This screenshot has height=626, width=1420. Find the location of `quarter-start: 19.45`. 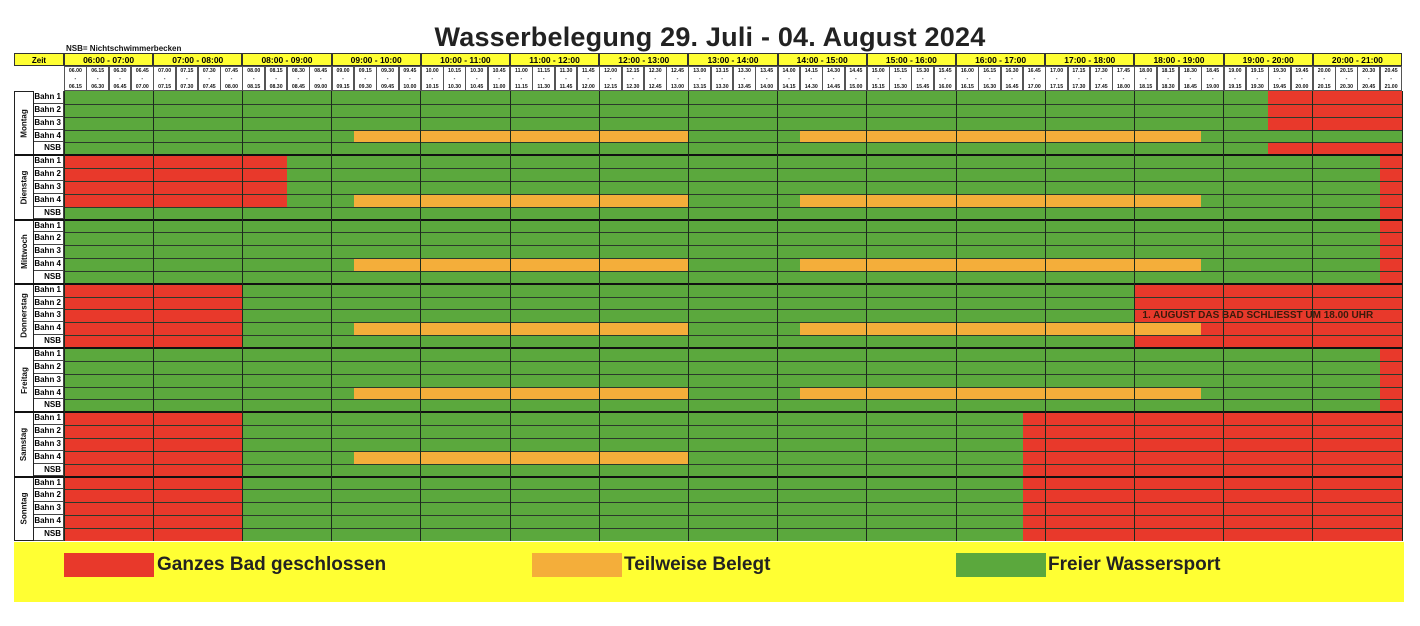

quarter-start: 19.45 is located at coordinates (1302, 71).